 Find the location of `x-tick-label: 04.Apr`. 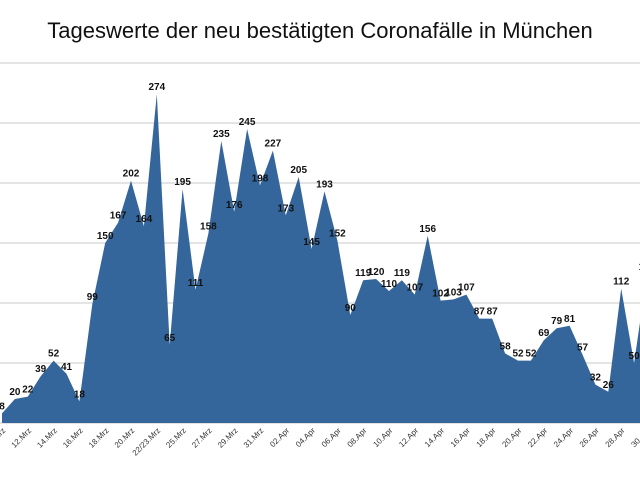

x-tick-label: 04.Apr is located at coordinates (305, 437).